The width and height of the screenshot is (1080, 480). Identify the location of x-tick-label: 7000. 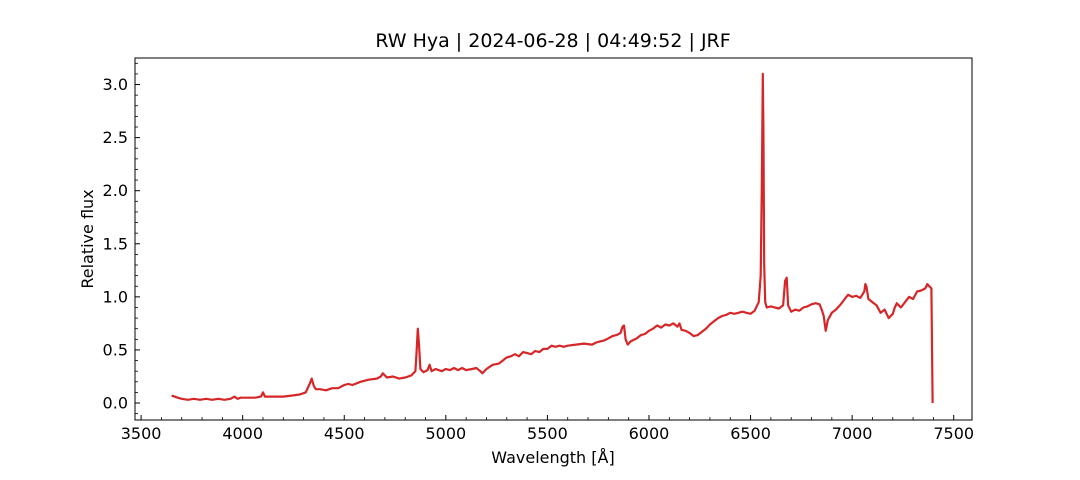
(852, 433).